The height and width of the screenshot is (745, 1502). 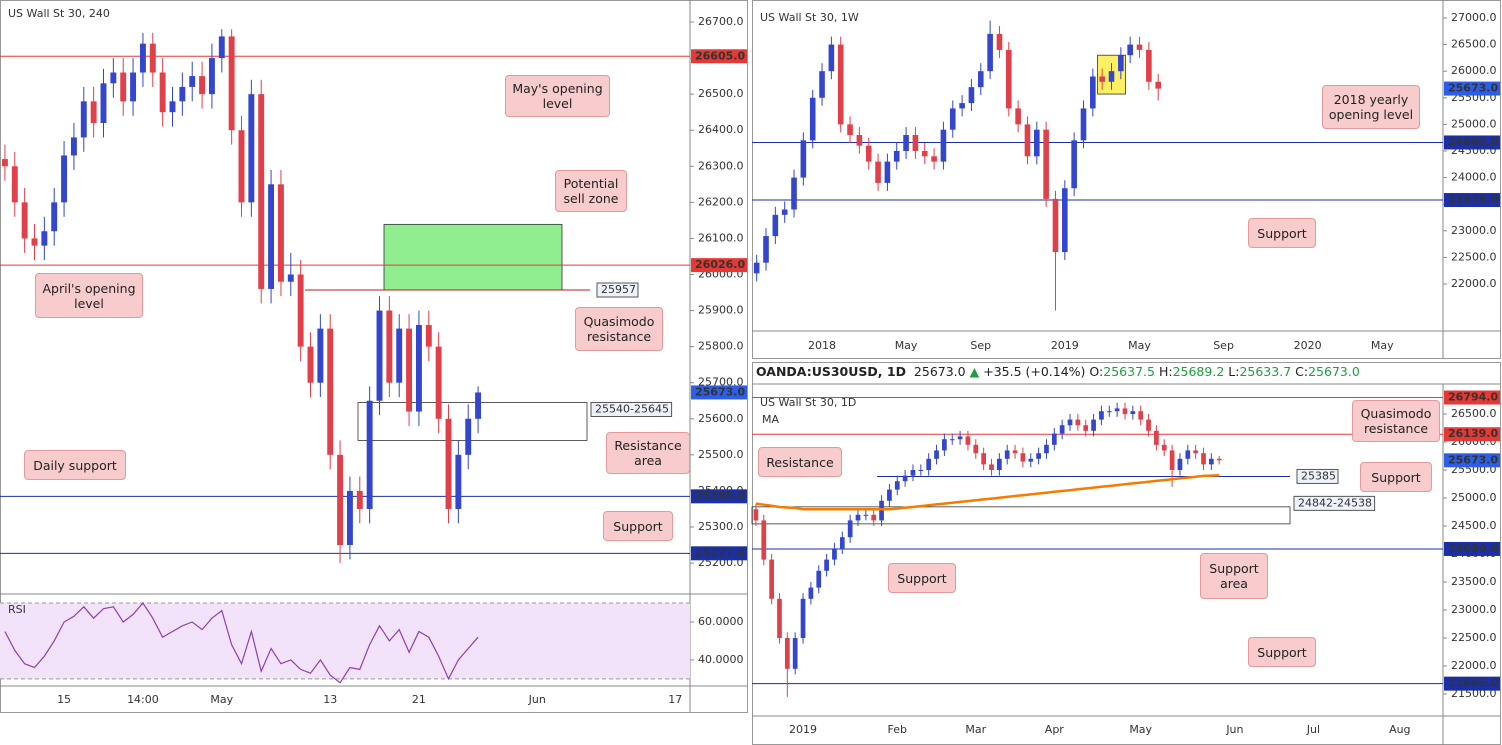 What do you see at coordinates (537, 699) in the screenshot?
I see `x-tick-label: Jun` at bounding box center [537, 699].